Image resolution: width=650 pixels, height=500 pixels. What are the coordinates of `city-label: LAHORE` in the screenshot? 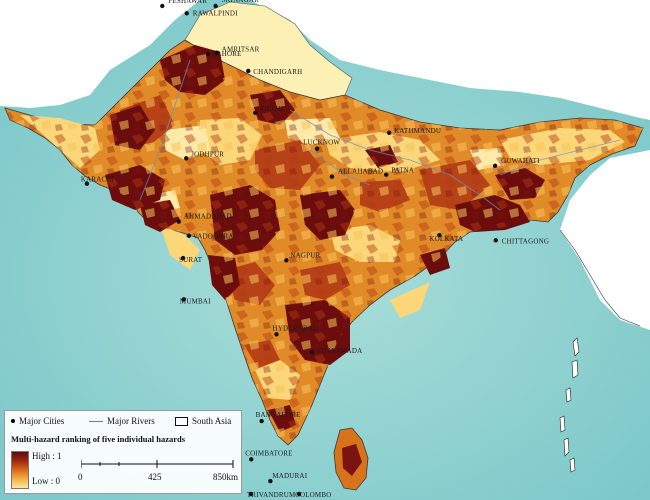 It's located at (227, 54).